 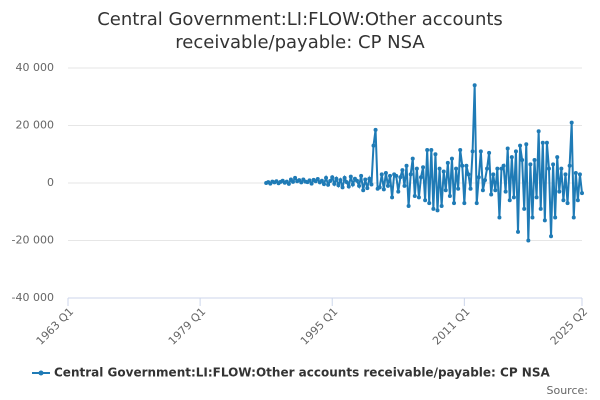 What do you see at coordinates (35, 125) in the screenshot?
I see `y-tick-label: 20 000` at bounding box center [35, 125].